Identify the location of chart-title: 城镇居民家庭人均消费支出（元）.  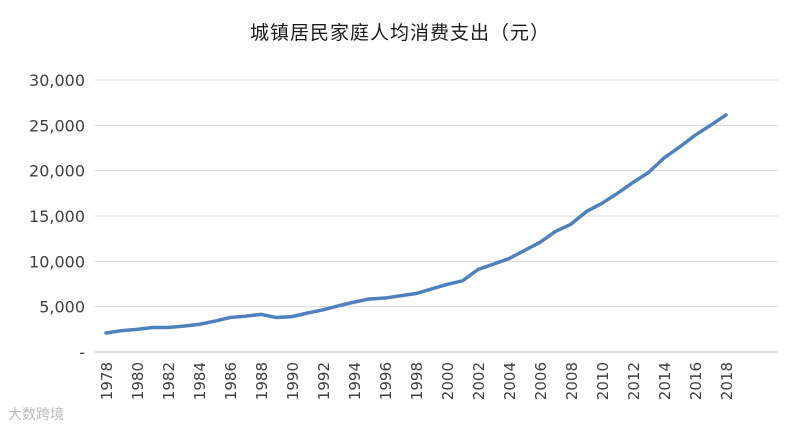
(399, 33).